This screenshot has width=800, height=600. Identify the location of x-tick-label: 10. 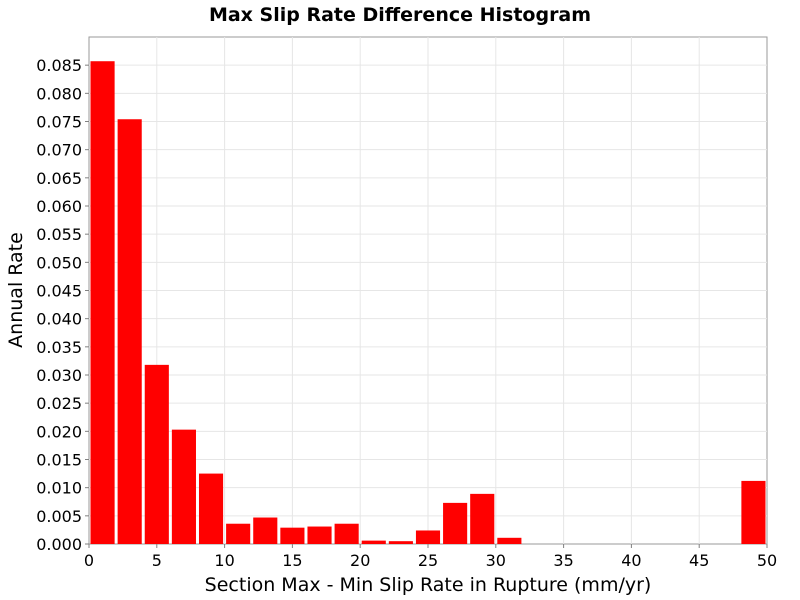
(224, 560).